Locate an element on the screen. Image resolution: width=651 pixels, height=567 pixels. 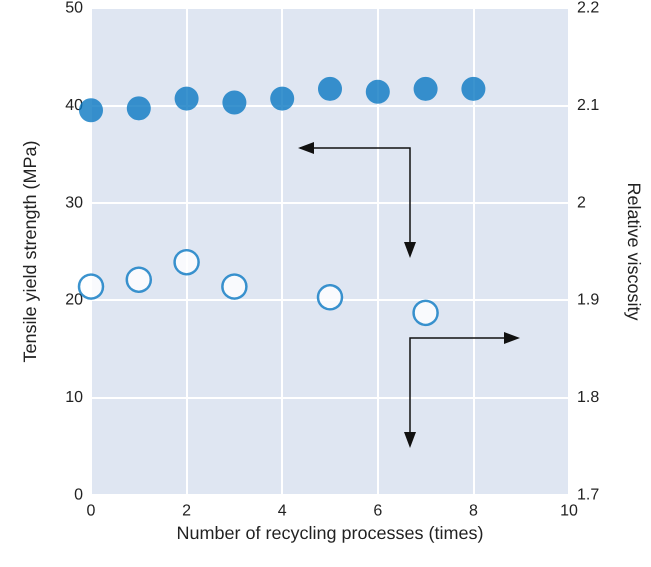
y2-tick-label: 1.7 is located at coordinates (588, 495).